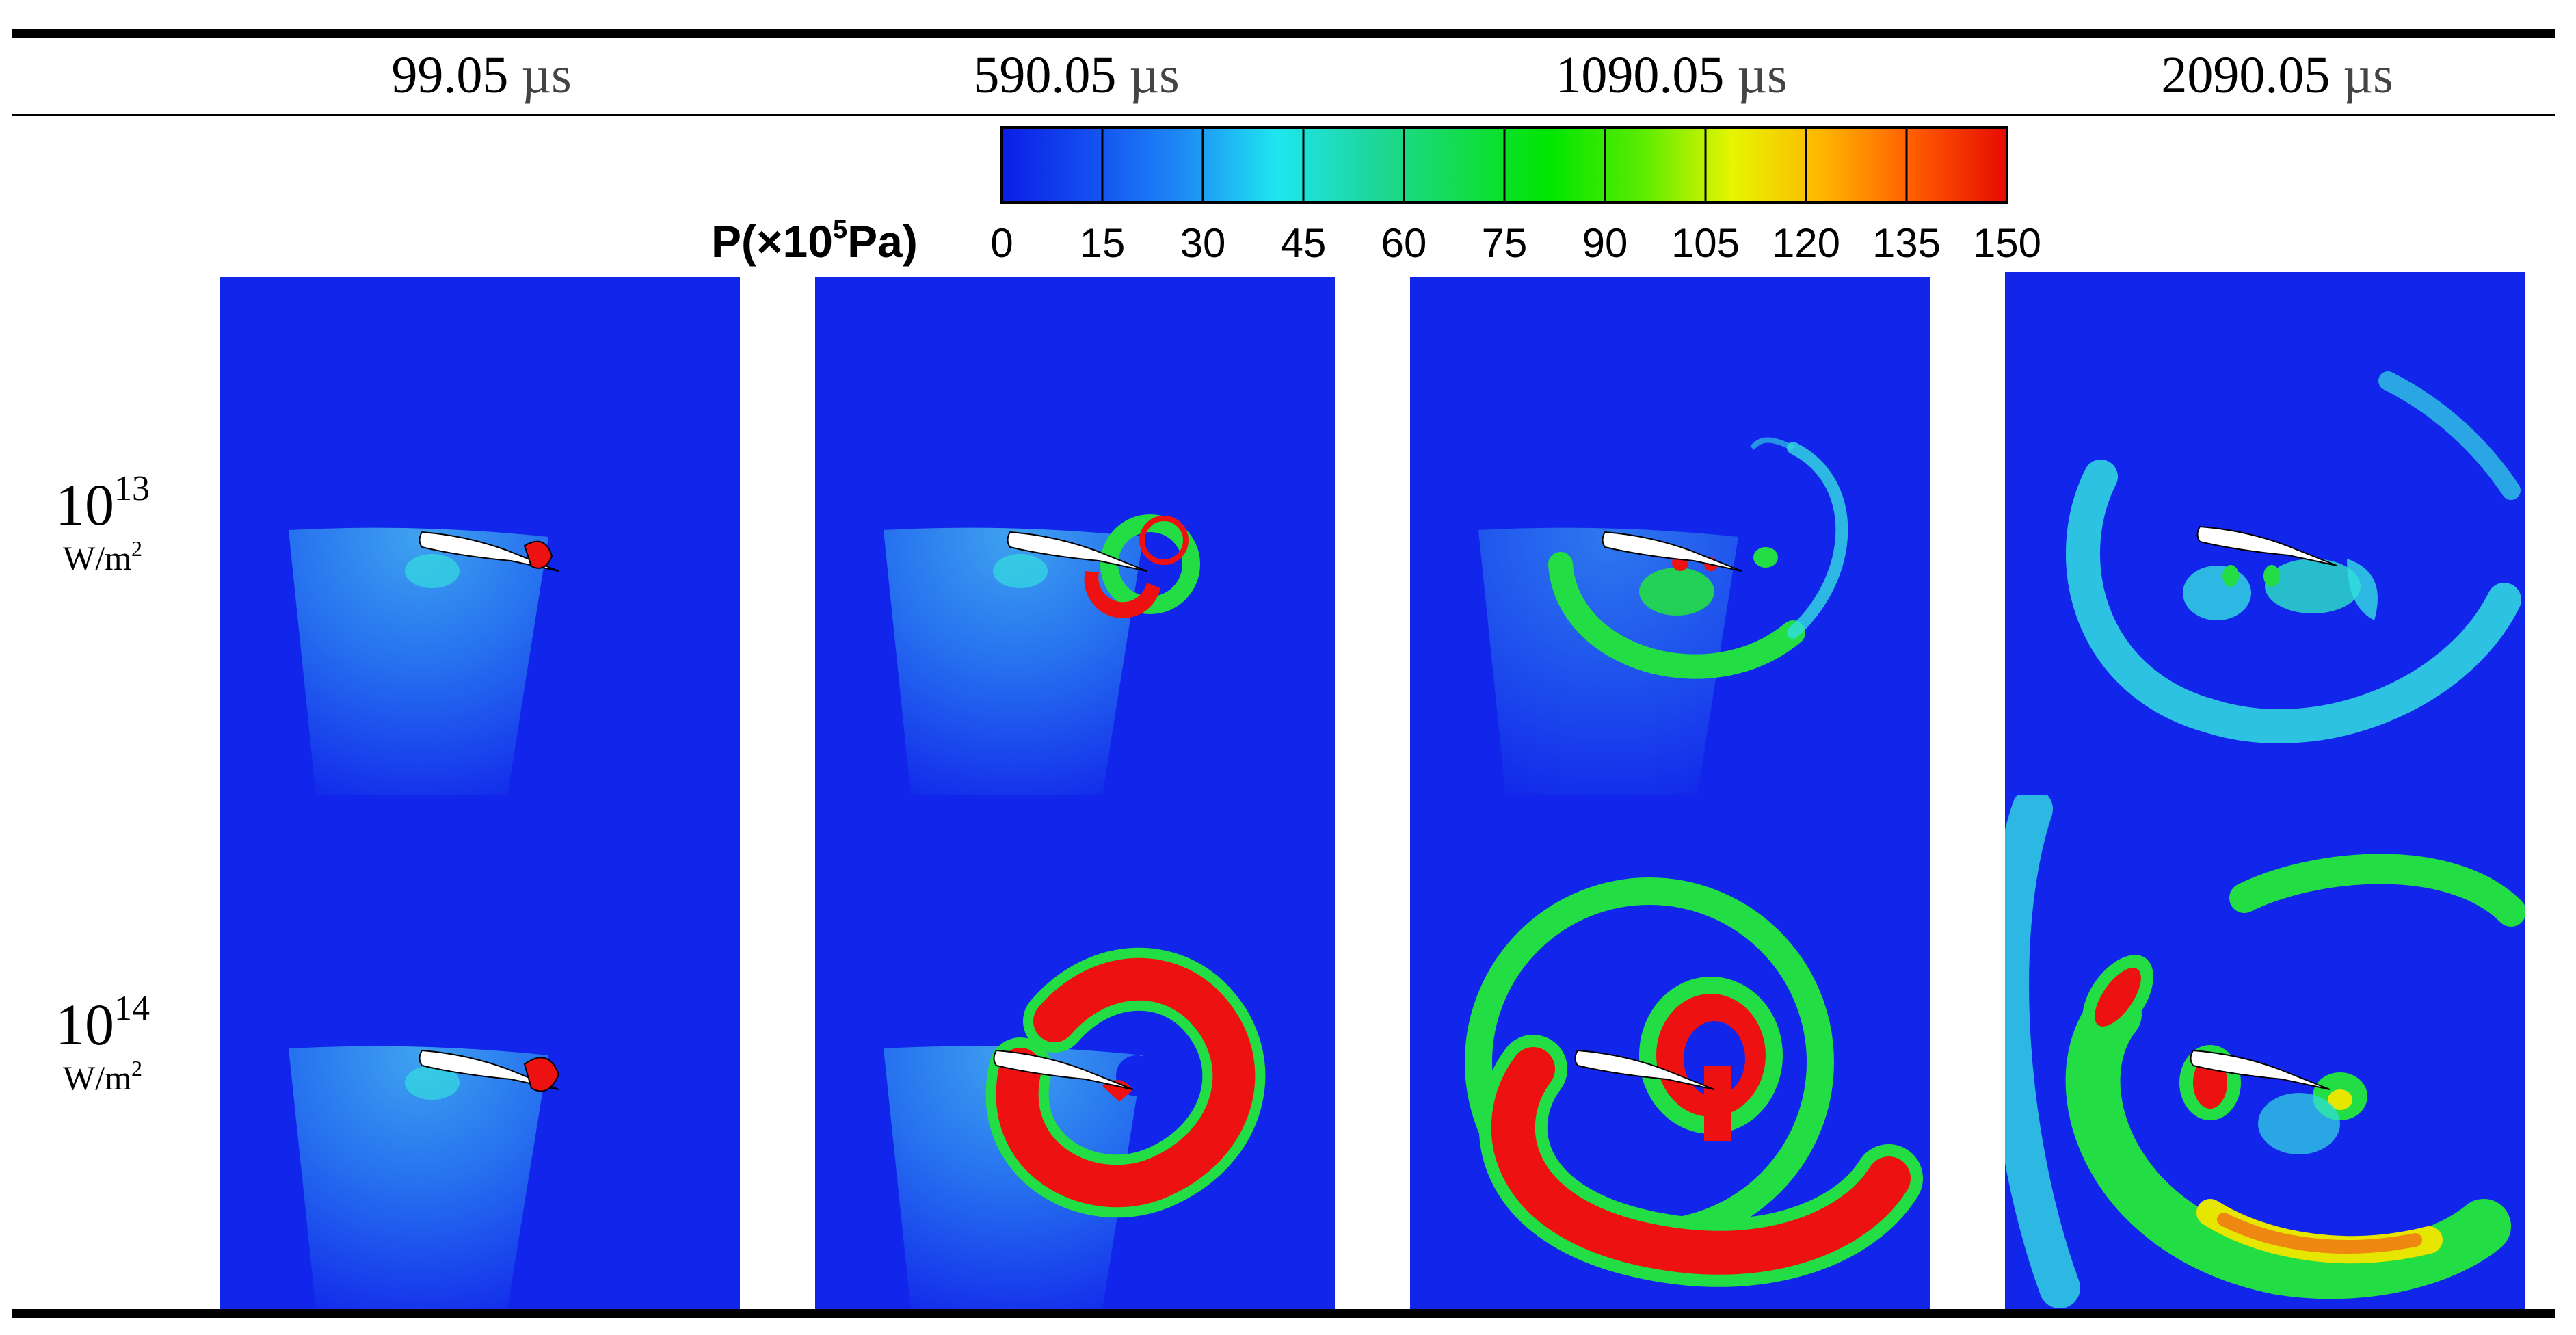 Image resolution: width=2576 pixels, height=1335 pixels. What do you see at coordinates (132, 488) in the screenshot?
I see `intensity-exponent: 13` at bounding box center [132, 488].